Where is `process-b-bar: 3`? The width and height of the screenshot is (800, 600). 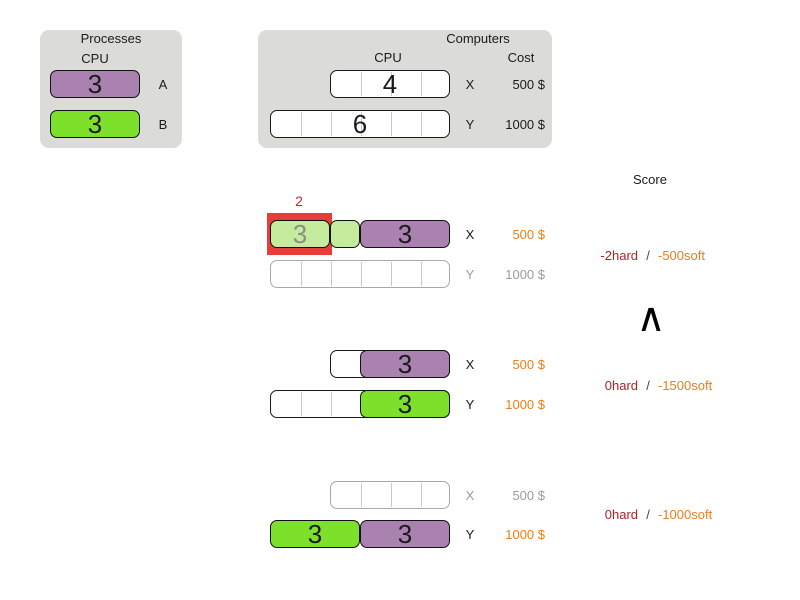
process-b-bar: 3 is located at coordinates (95, 123).